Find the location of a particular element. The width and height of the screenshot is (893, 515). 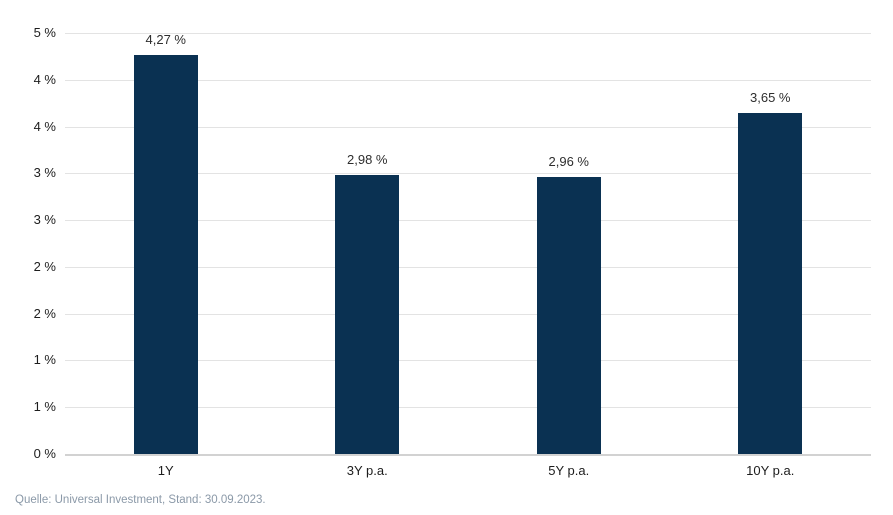

bar-3y-p-a is located at coordinates (367, 314).